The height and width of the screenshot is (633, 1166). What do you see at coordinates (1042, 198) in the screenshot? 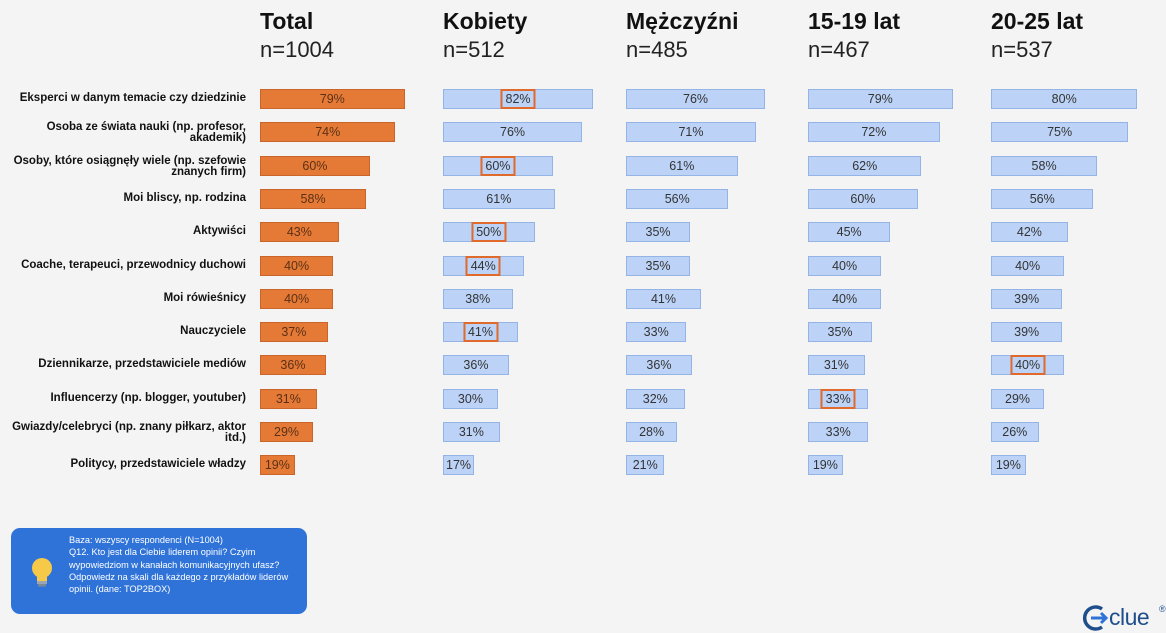
I see `data-label: 56%` at bounding box center [1042, 198].